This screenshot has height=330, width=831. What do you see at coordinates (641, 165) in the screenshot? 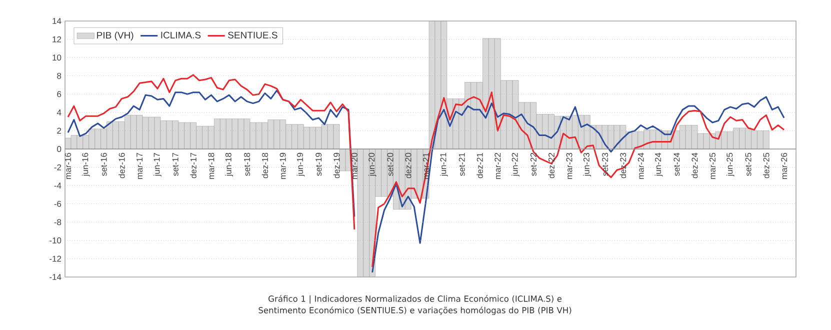
I see `x-tick-label: mar-24` at bounding box center [641, 165].